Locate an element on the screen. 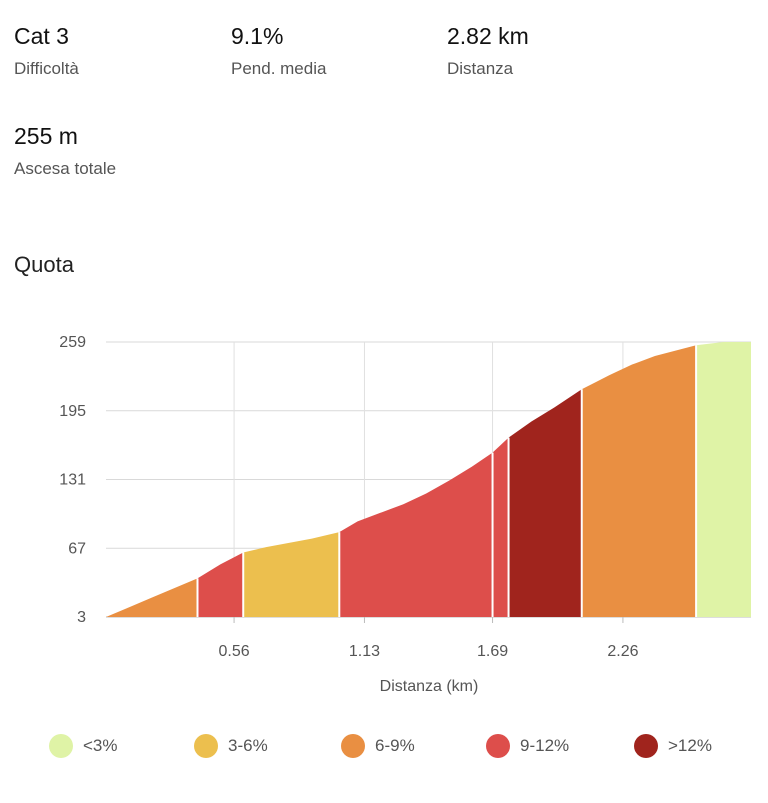  stat-average-gradient: 9.1% Pend. media is located at coordinates (278, 51).